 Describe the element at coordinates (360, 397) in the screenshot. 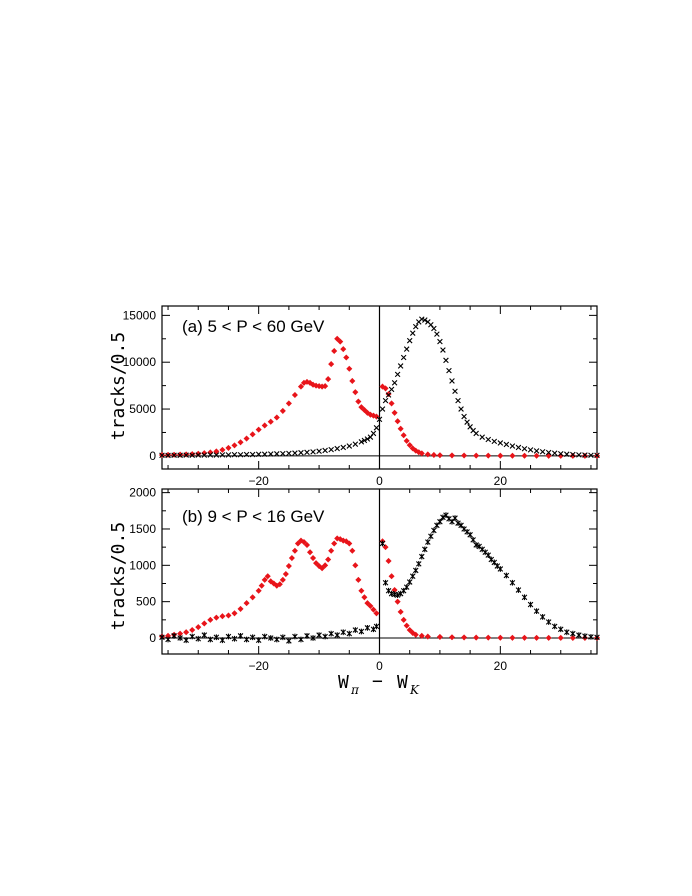

I see `ticks-a: −20 0 20 0 5000 10000 15000` at that location.